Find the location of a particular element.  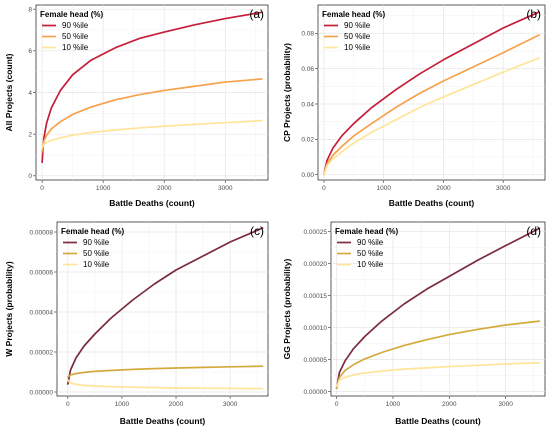

y-tick-label: 0.00006 is located at coordinates (42, 272).